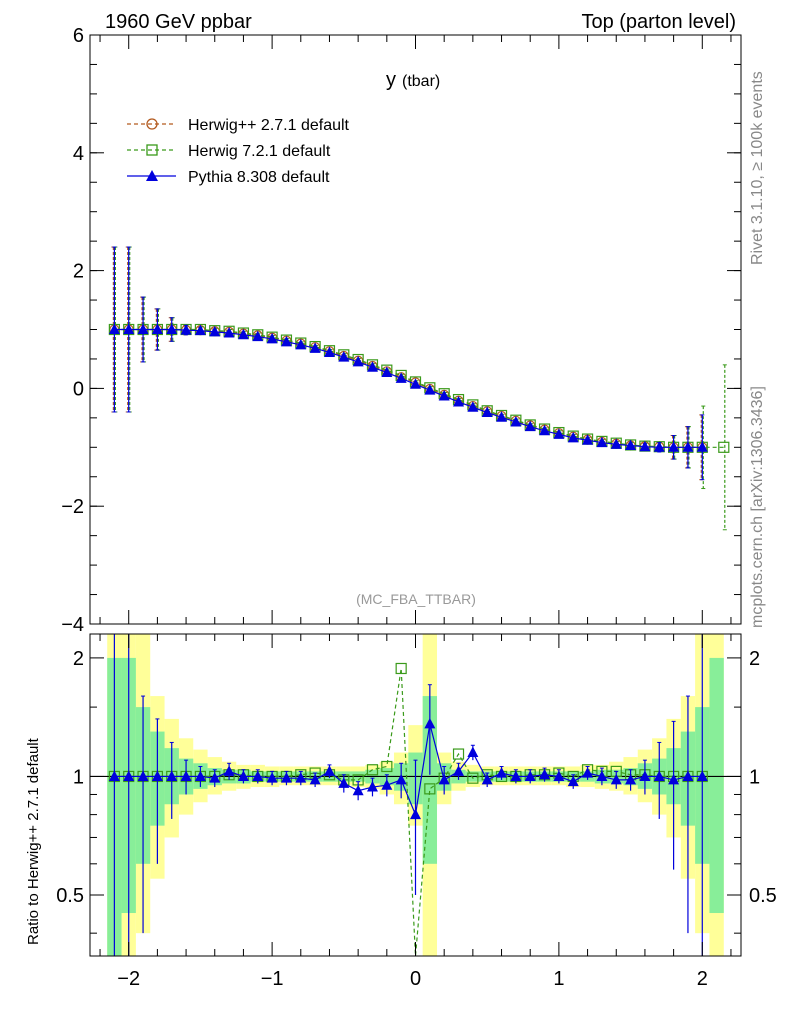  I want to click on y-tick-label: −4, so click(72, 625).